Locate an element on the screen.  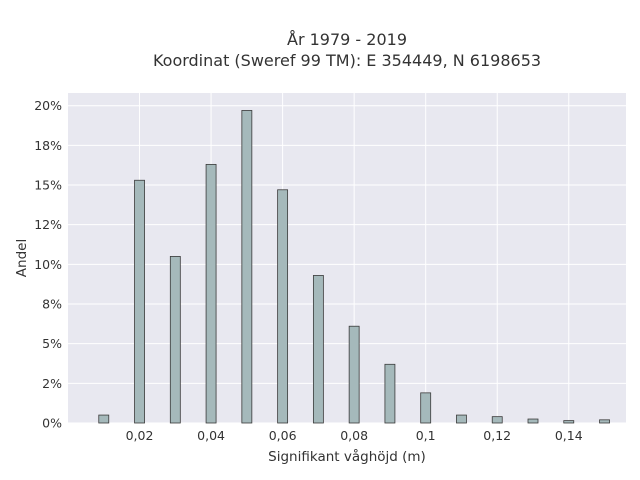
x-tick-label: 0,06 is located at coordinates (283, 435).